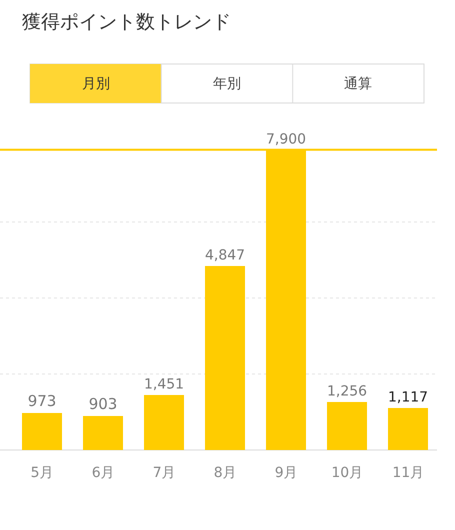 The image size is (455, 530). What do you see at coordinates (164, 473) in the screenshot?
I see `x-tick-label: 7月` at bounding box center [164, 473].